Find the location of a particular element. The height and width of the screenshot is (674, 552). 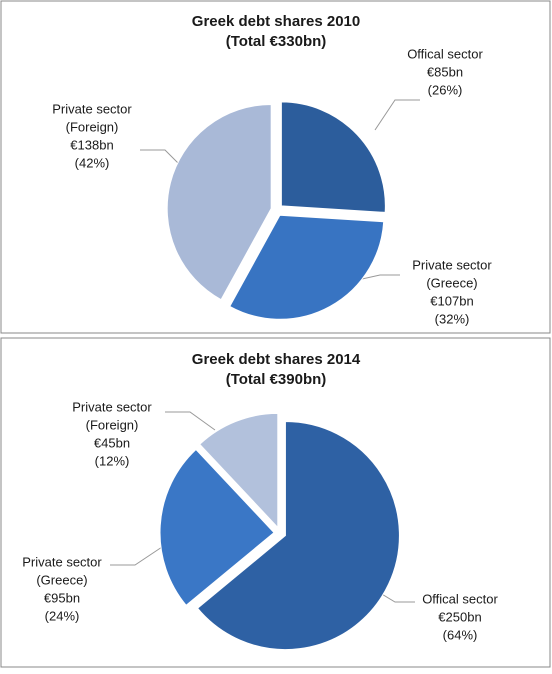

amount-label: €138bn is located at coordinates (91, 144).